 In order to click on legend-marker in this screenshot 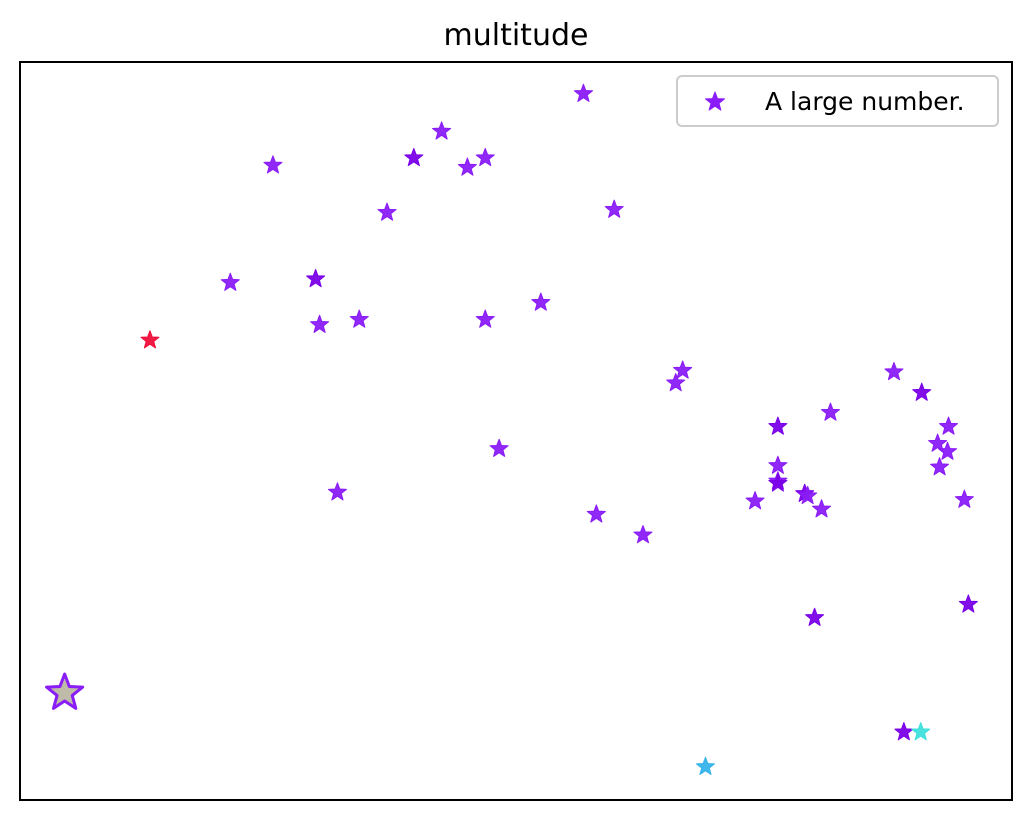, I will do `click(715, 101)`.